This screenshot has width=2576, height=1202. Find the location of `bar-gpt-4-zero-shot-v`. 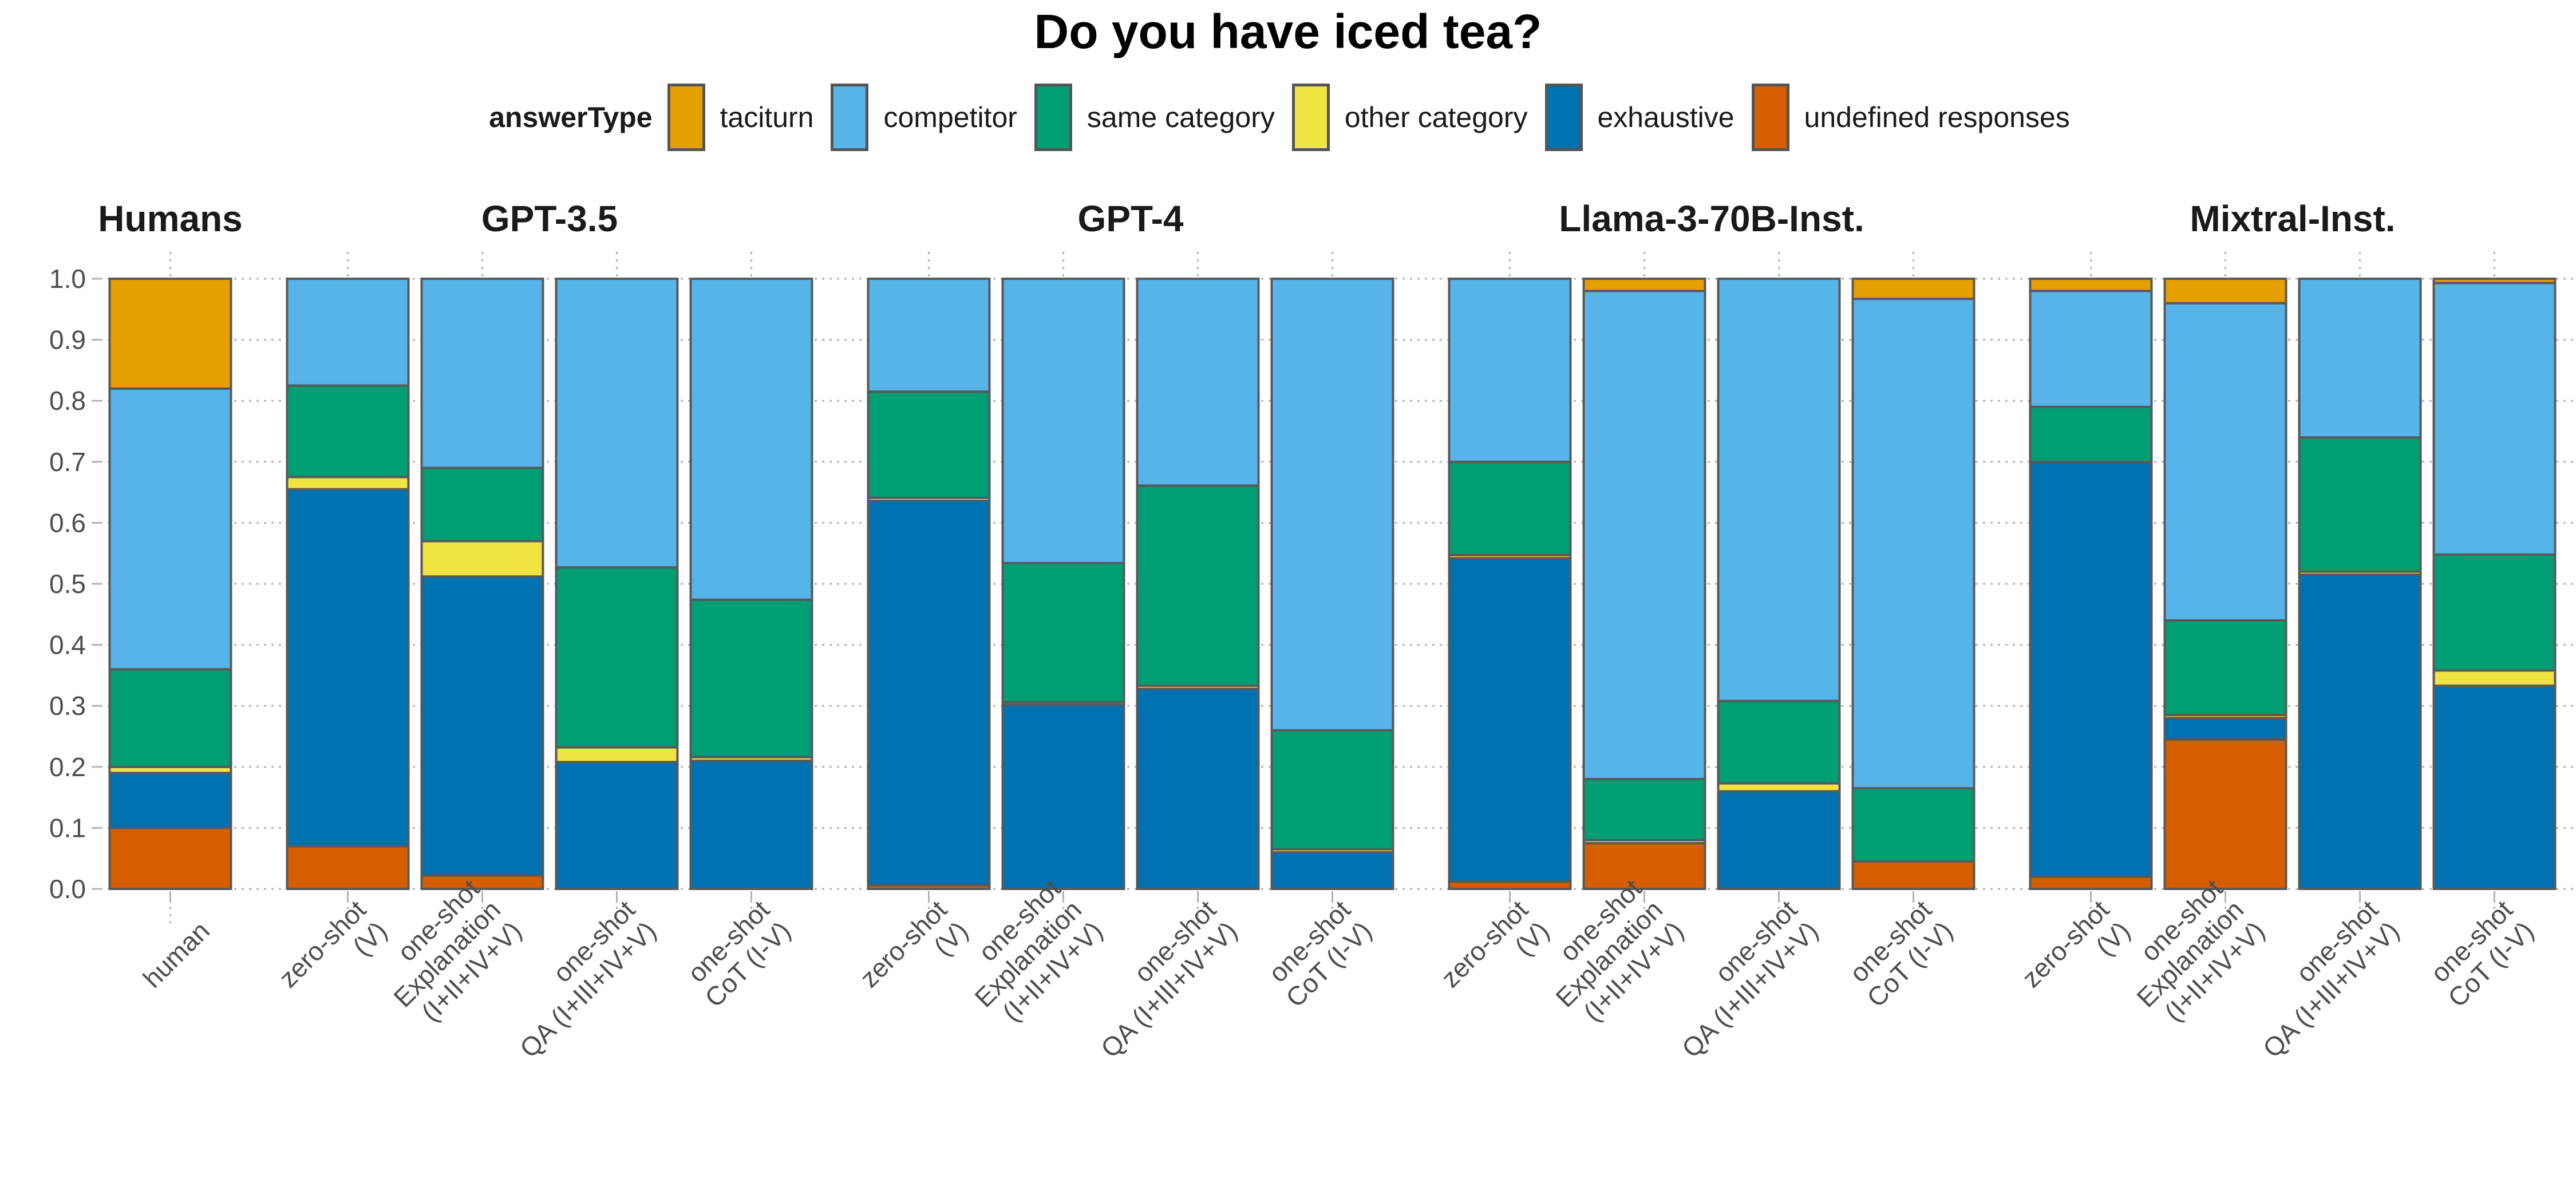

bar-gpt-4-zero-shot-v is located at coordinates (929, 585).